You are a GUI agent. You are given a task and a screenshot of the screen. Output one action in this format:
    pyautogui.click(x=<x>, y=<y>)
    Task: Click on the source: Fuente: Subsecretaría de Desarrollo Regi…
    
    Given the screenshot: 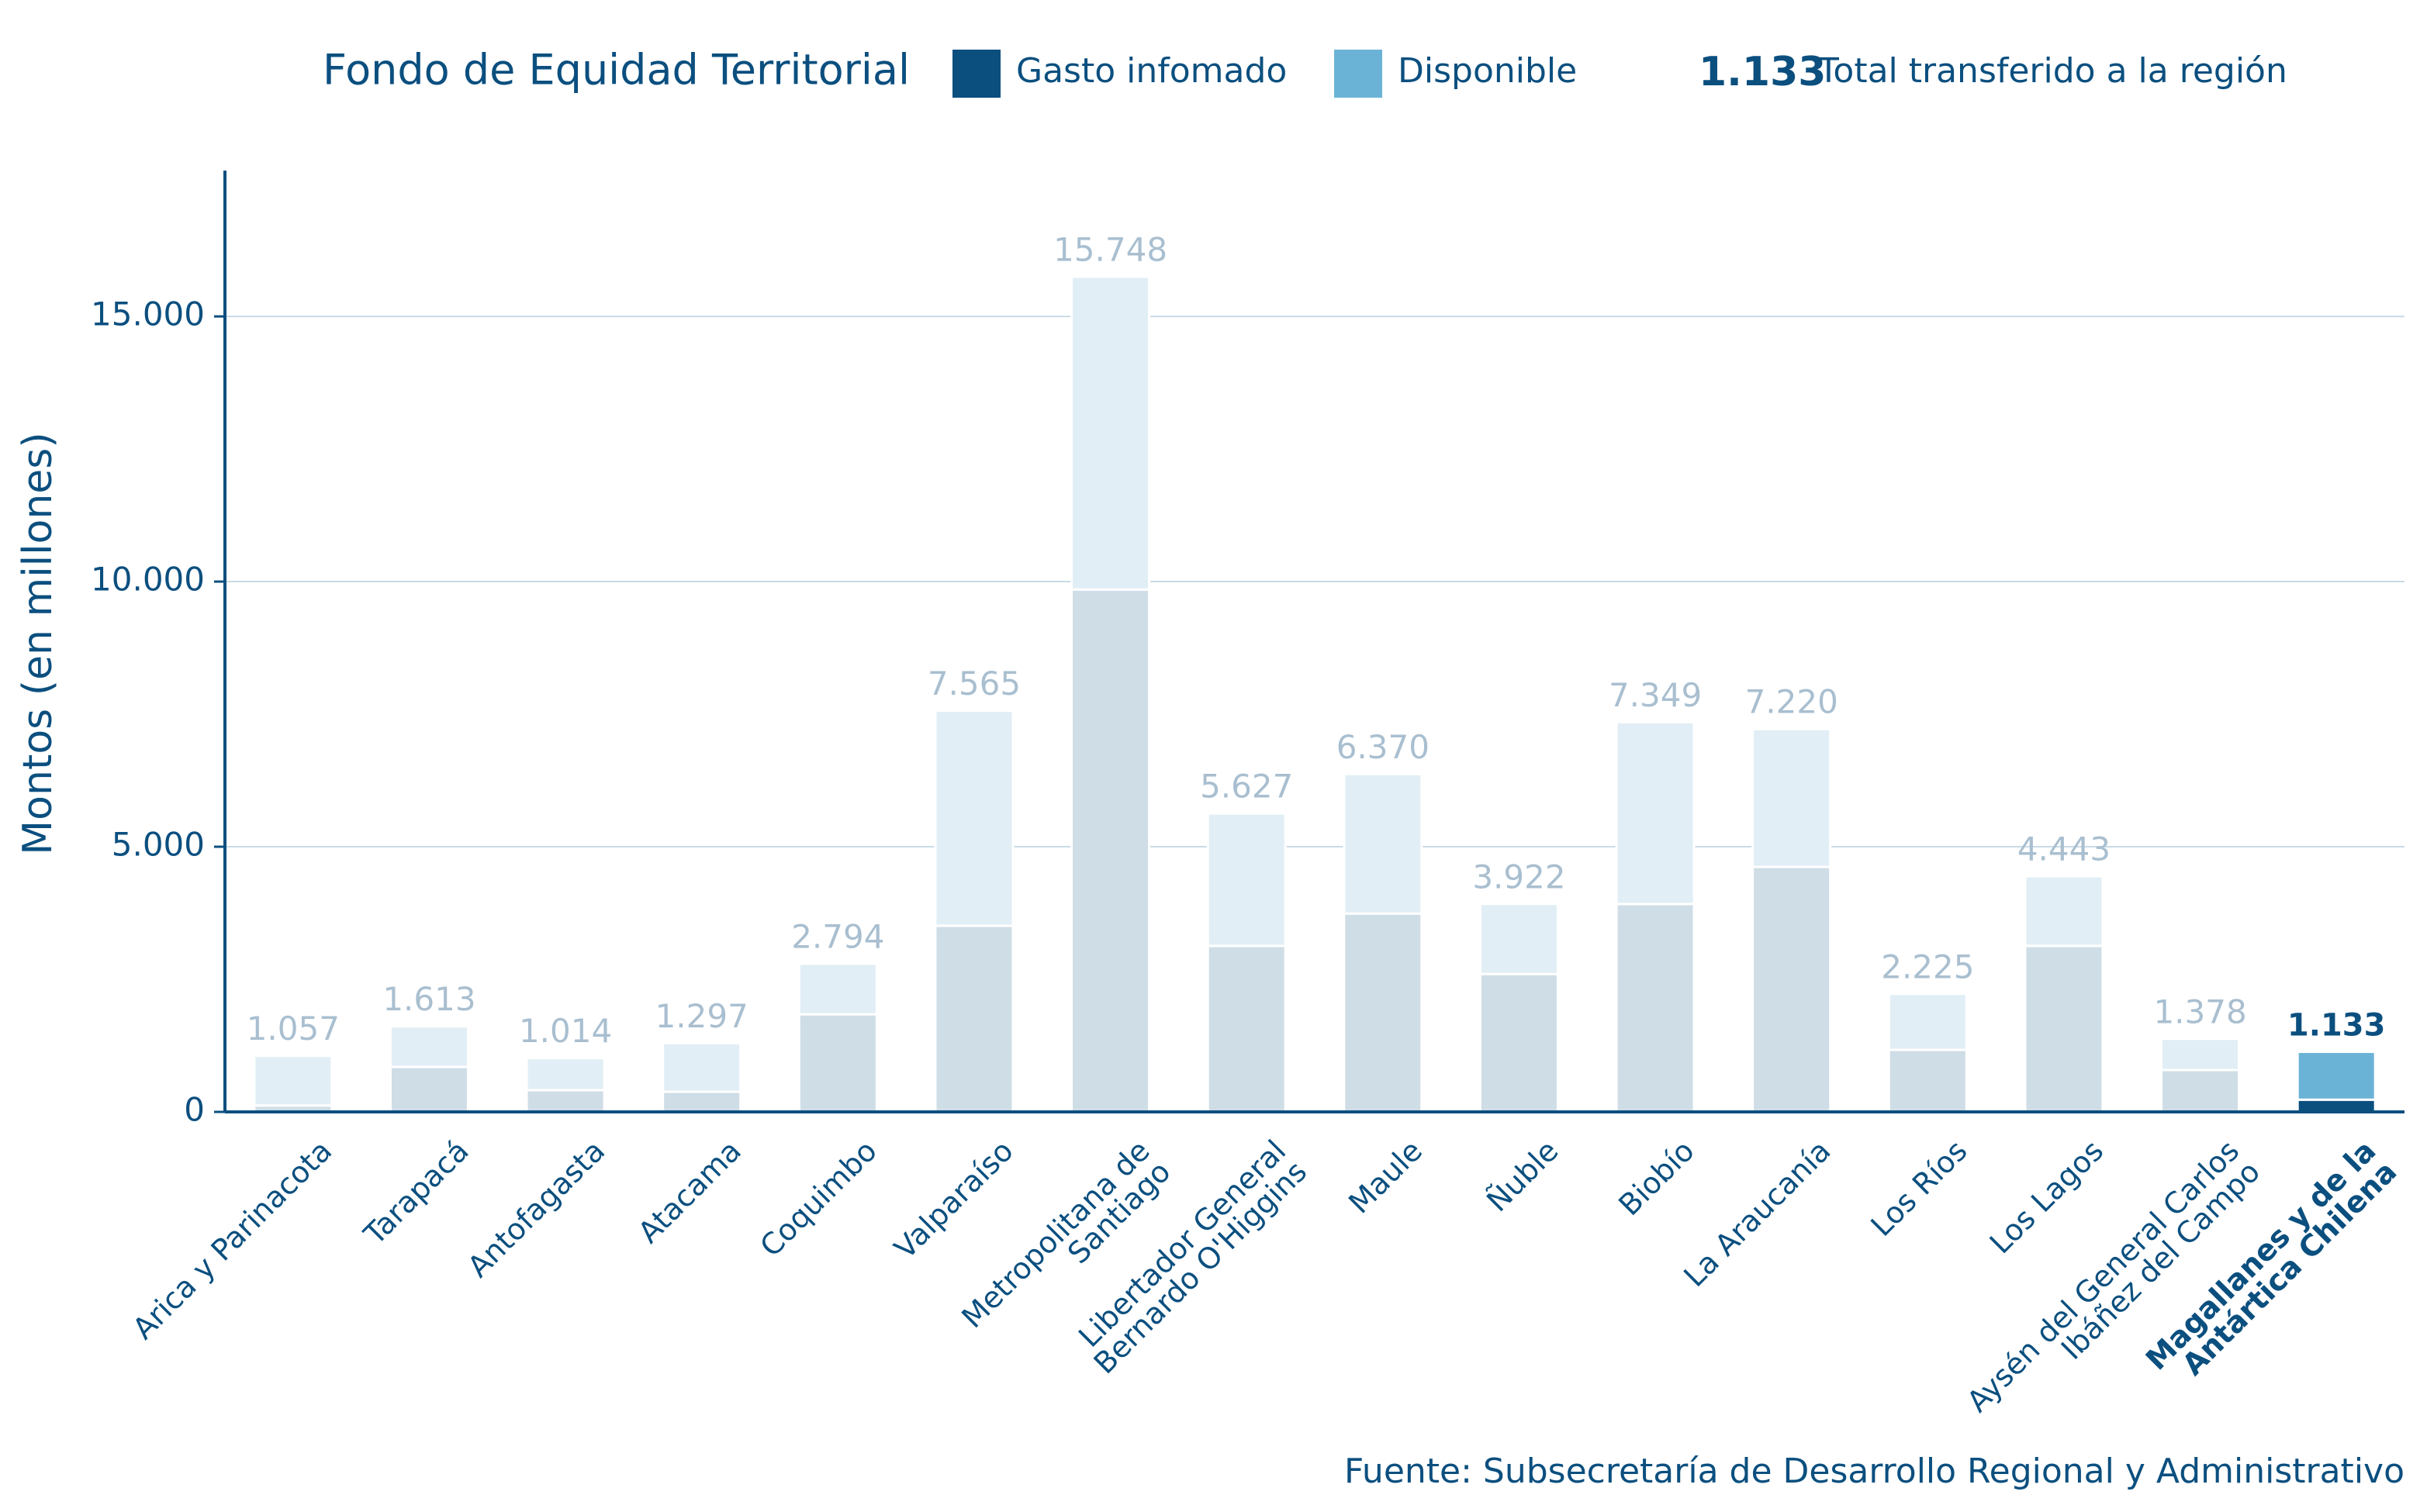 What is the action you would take?
    pyautogui.click(x=1874, y=1471)
    